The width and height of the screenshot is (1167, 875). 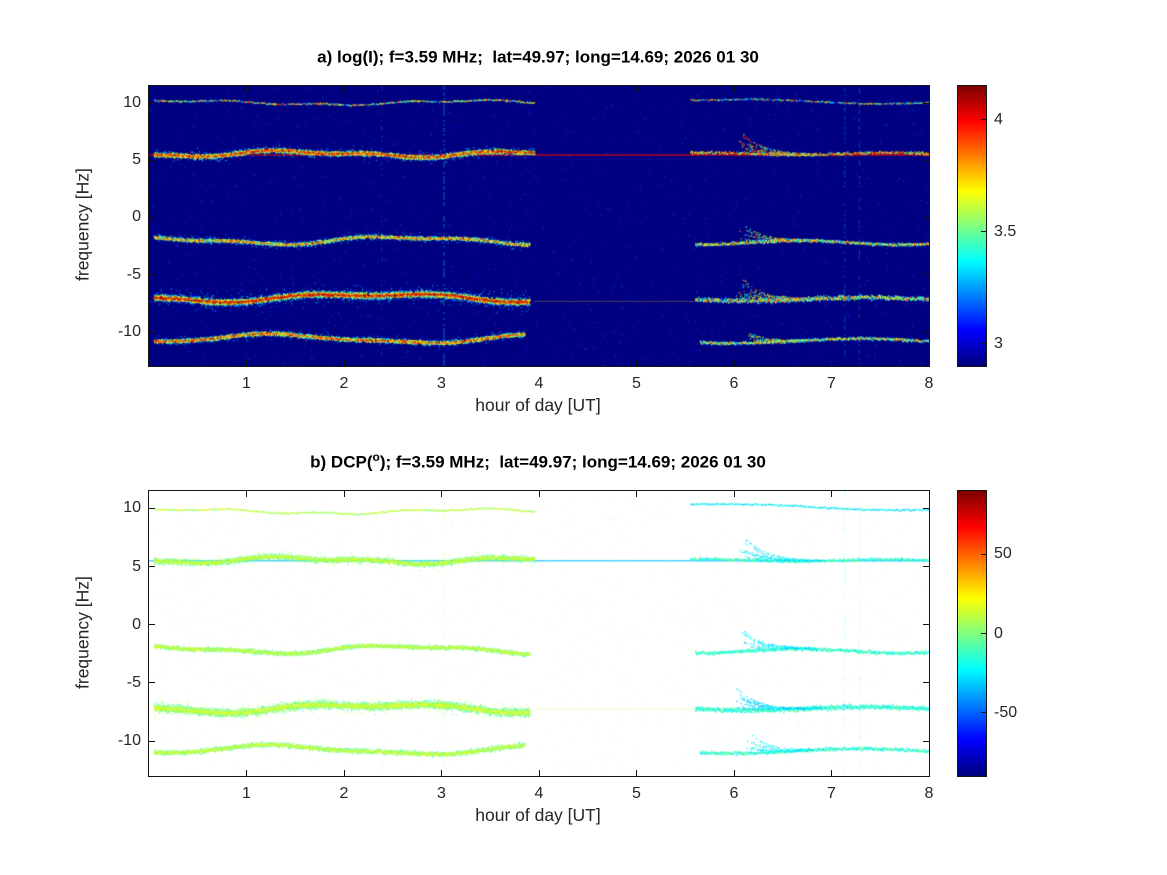 I want to click on panel-b-x-tick-label: 5, so click(x=636, y=793).